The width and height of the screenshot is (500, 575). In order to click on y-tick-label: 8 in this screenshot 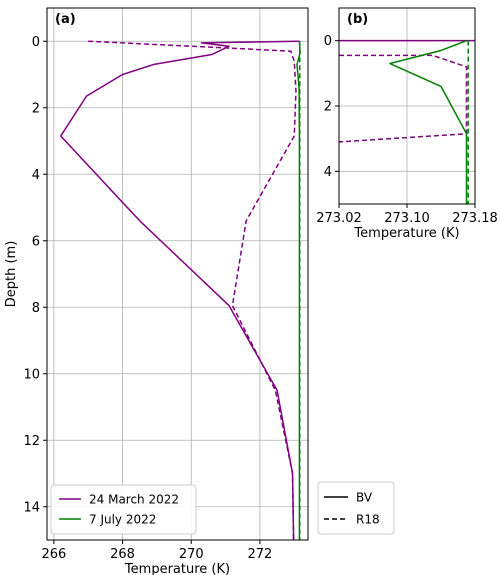, I will do `click(36, 308)`.